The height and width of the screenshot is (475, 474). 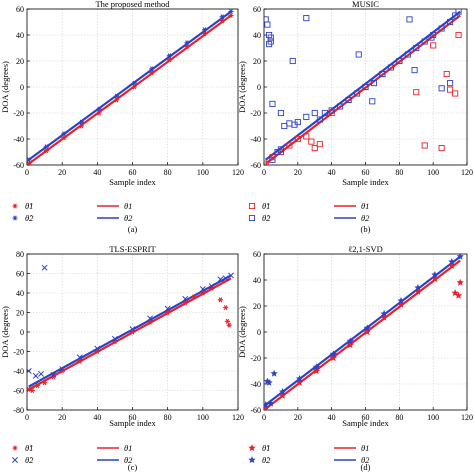 What do you see at coordinates (20, 254) in the screenshot?
I see `y-tick-label: 80` at bounding box center [20, 254].